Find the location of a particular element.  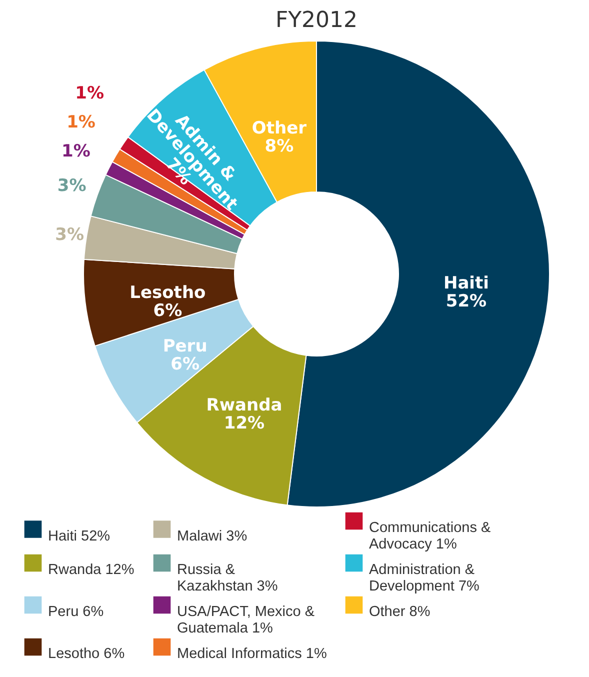

legend-label: Haiti 52% is located at coordinates (79, 536).